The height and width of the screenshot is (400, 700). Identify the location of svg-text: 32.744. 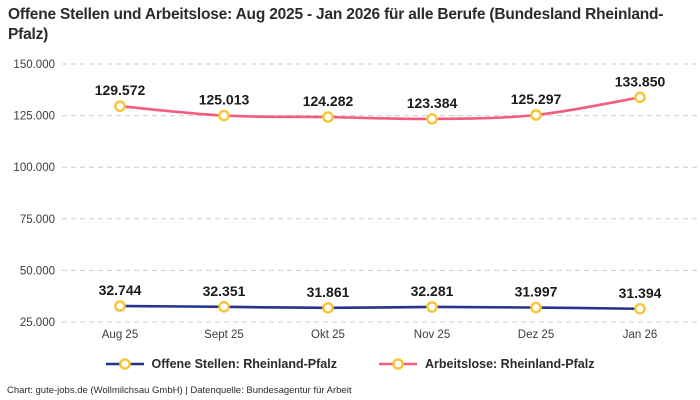
(120, 290).